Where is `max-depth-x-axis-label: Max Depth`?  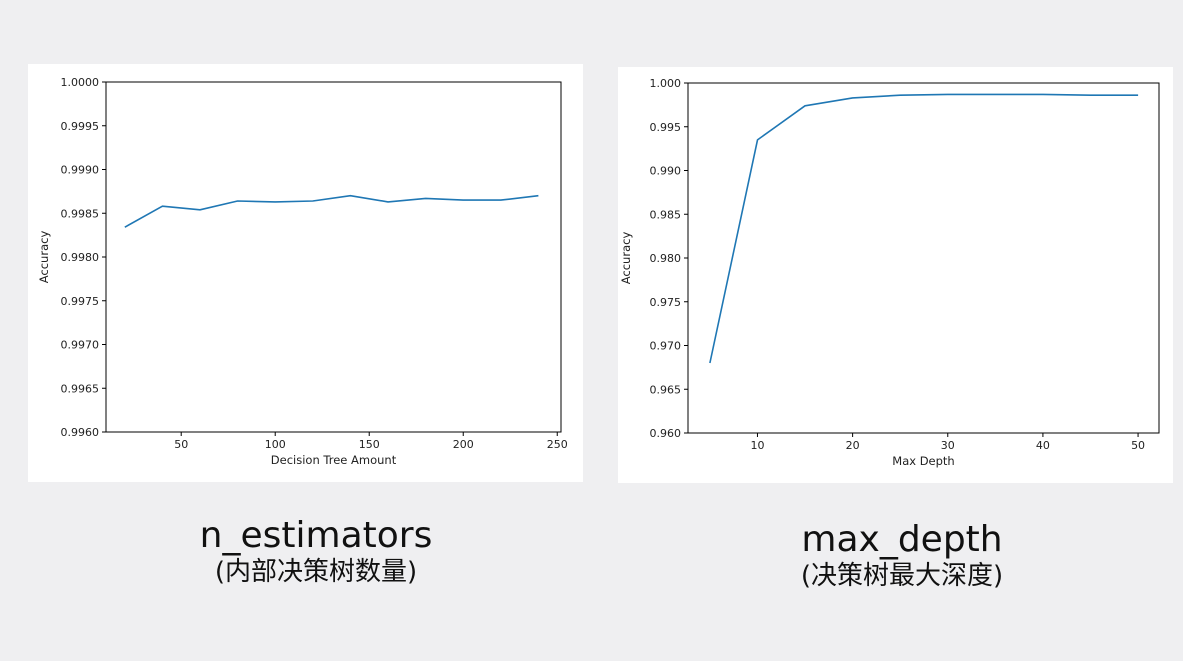 max-depth-x-axis-label: Max Depth is located at coordinates (923, 461).